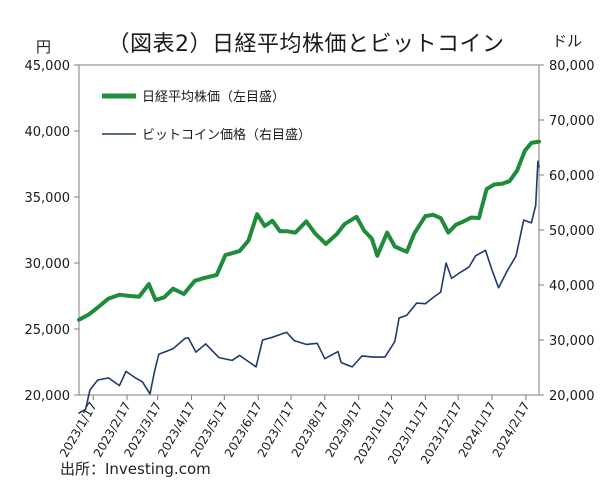 Image resolution: width=612 pixels, height=495 pixels. Describe the element at coordinates (135, 469) in the screenshot. I see `source-note: 出所：Investing.com` at that location.